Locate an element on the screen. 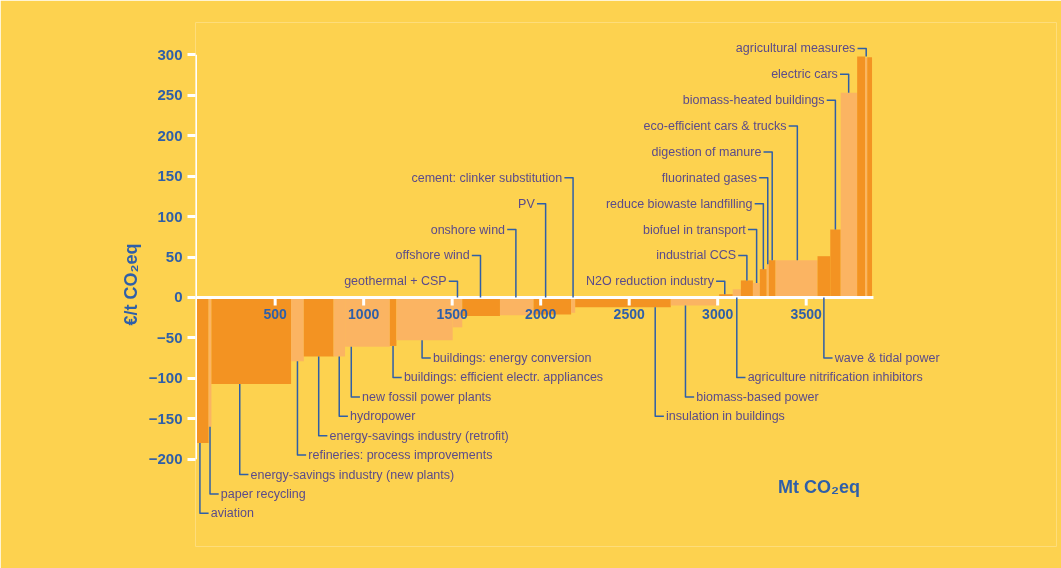 This screenshot has width=1061, height=568. y-tick-label: 300 is located at coordinates (170, 54).